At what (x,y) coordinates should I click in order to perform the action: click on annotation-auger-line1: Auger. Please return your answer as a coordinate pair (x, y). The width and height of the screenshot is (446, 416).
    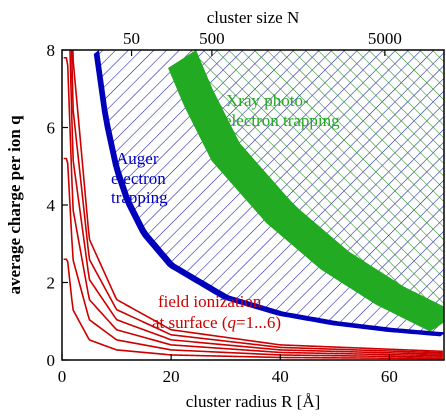
    Looking at the image, I should click on (137, 158).